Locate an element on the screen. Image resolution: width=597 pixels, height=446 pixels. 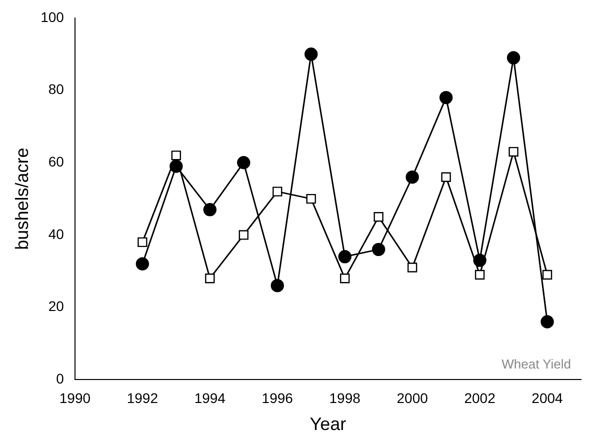
y-axis-title: bushels/acre is located at coordinates (22, 199).